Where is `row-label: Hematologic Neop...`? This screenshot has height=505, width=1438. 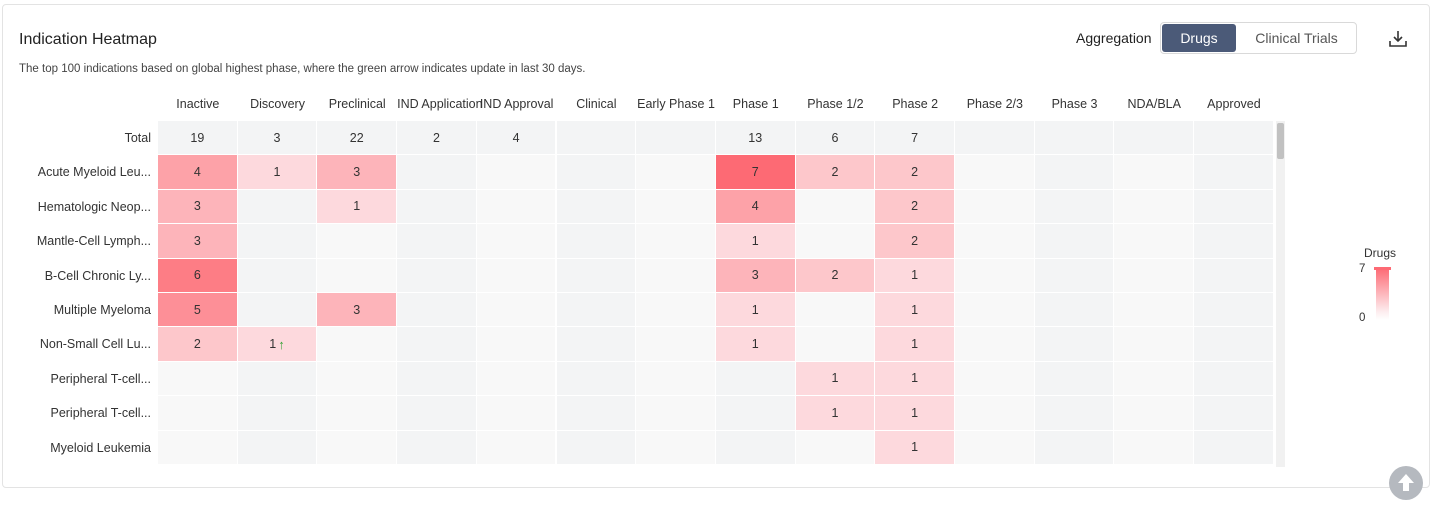 row-label: Hematologic Neop... is located at coordinates (77, 207).